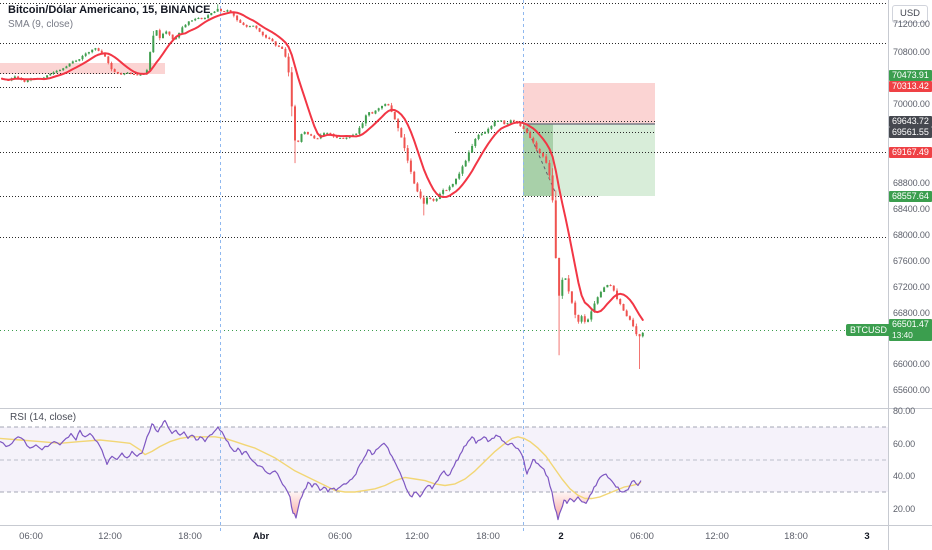 This screenshot has height=550, width=932. What do you see at coordinates (561, 536) in the screenshot?
I see `time-label-2-7: 2` at bounding box center [561, 536].